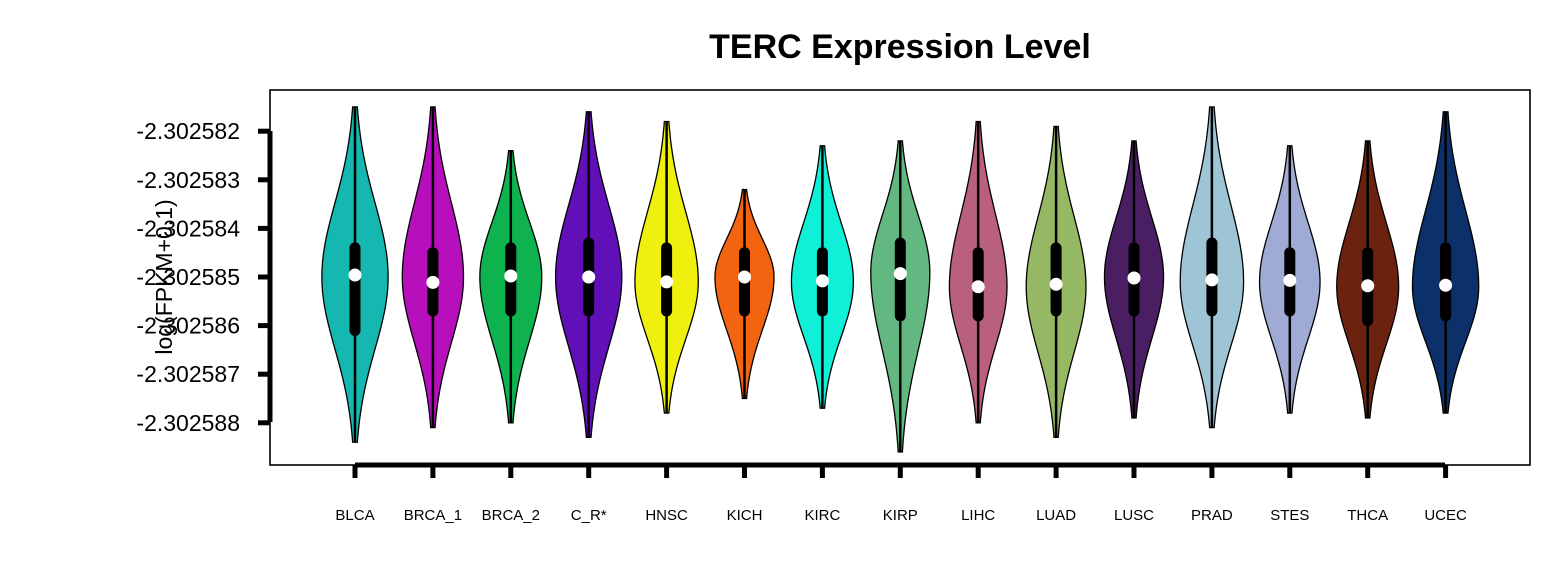 The width and height of the screenshot is (1560, 586). I want to click on x-tick-label: BRCA_1, so click(433, 515).